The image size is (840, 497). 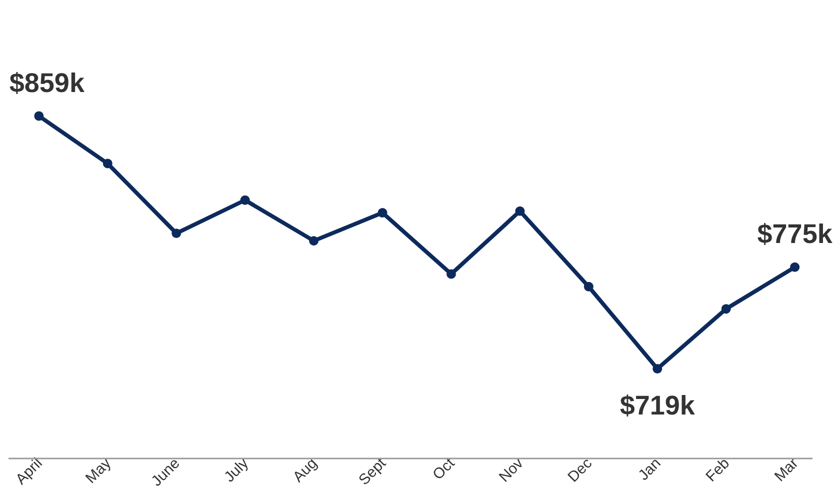 I want to click on x-tick-label: Oct, so click(x=444, y=469).